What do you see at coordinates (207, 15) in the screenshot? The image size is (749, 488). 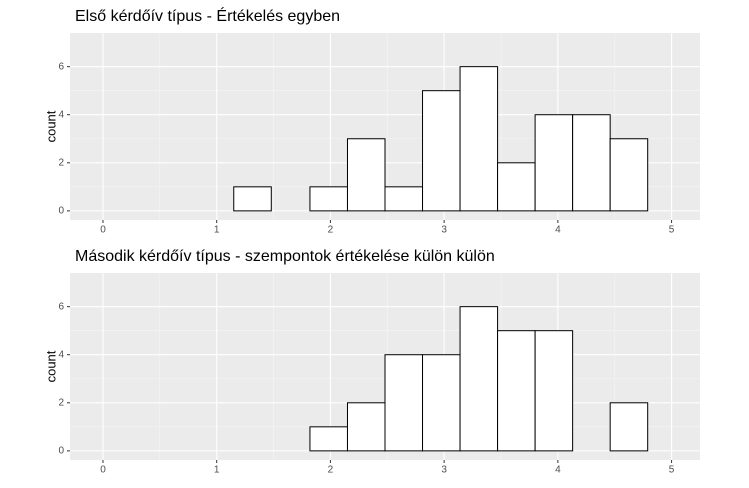 I see `chart-title: Első kérdőív típus - Értékelés egyben` at bounding box center [207, 15].